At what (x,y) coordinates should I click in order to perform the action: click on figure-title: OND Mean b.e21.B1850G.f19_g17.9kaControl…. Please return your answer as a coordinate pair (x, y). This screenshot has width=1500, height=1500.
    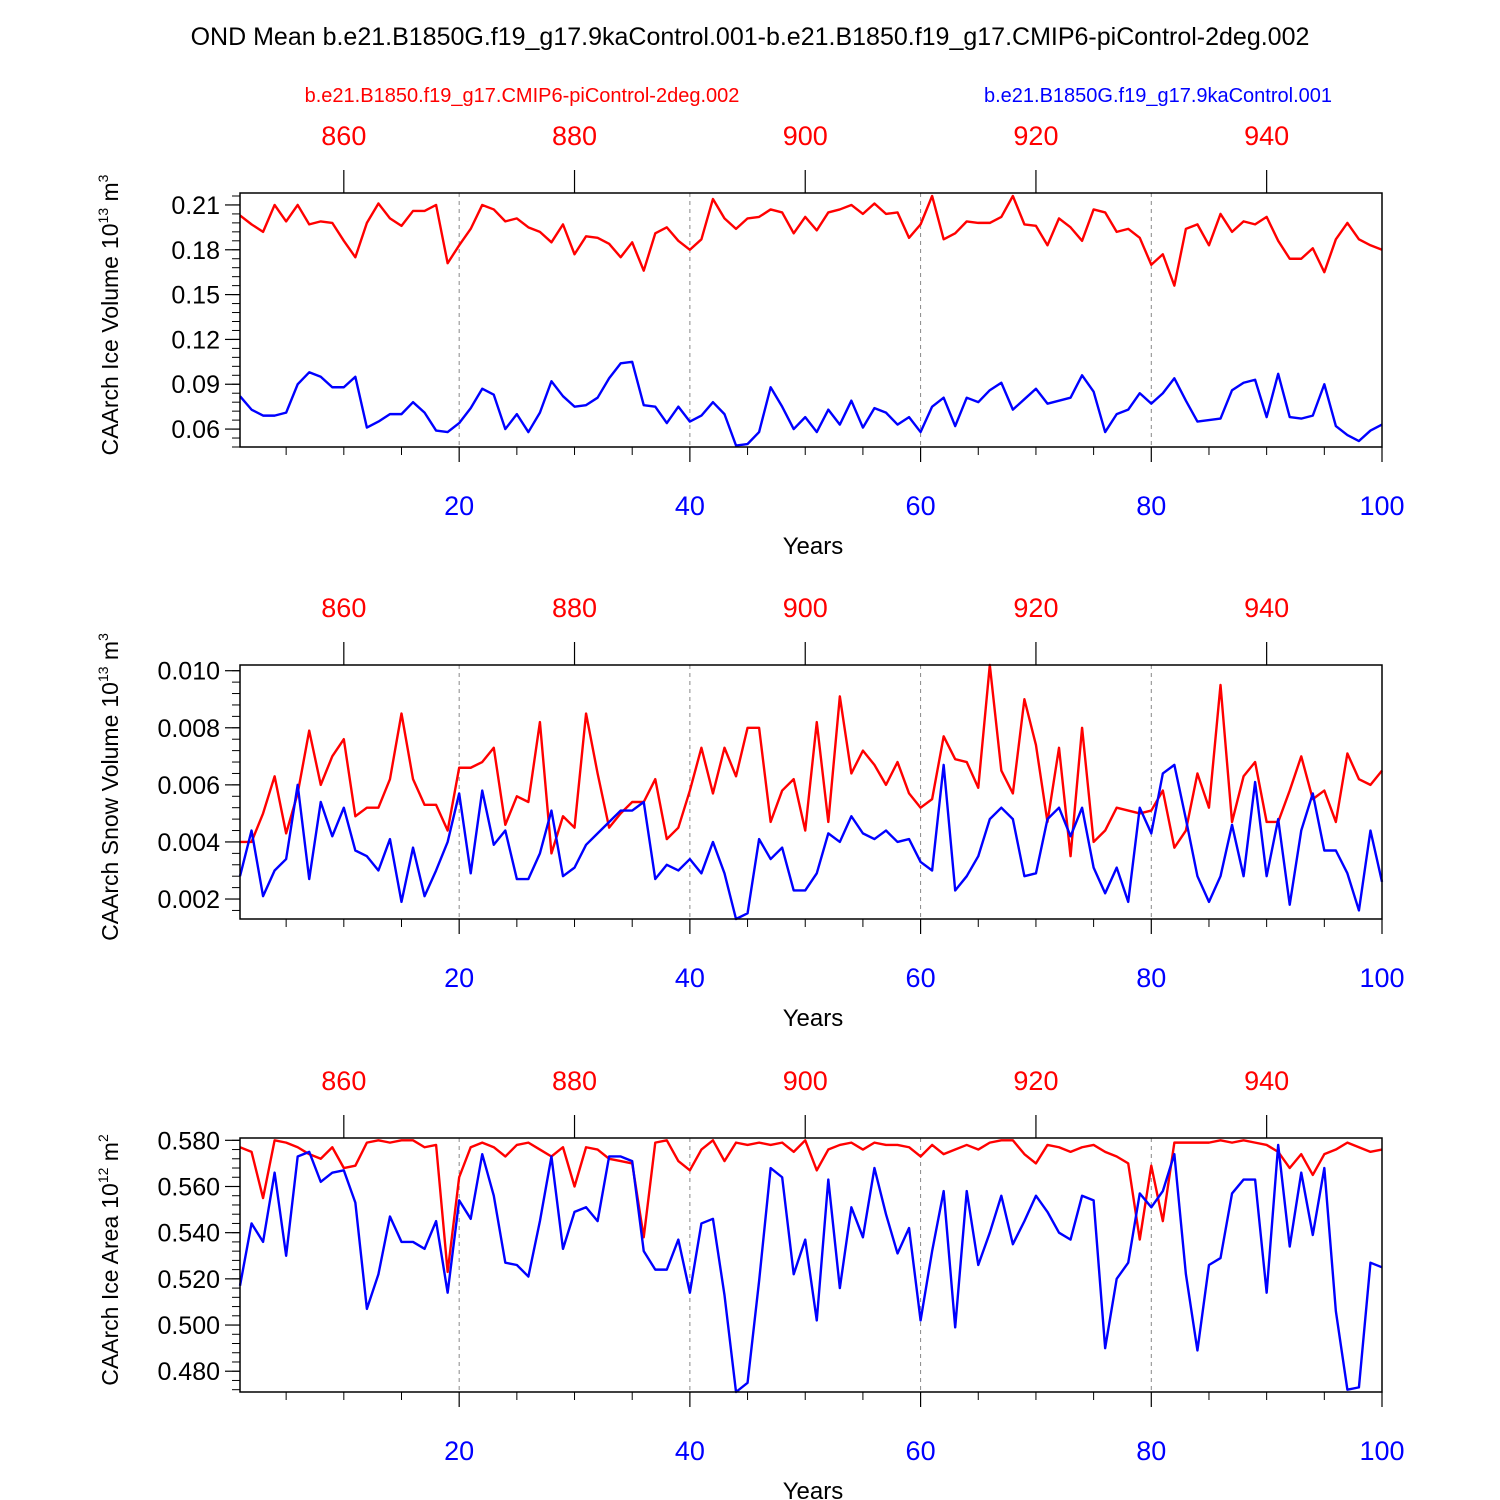
    Looking at the image, I should click on (750, 37).